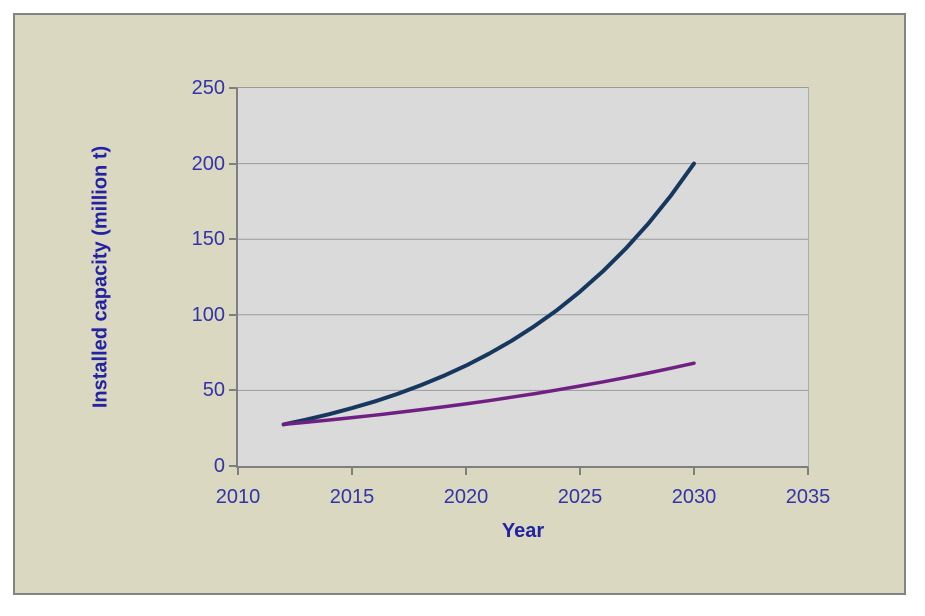 Image resolution: width=925 pixels, height=616 pixels. Describe the element at coordinates (208, 88) in the screenshot. I see `y-tick-label: 250` at that location.